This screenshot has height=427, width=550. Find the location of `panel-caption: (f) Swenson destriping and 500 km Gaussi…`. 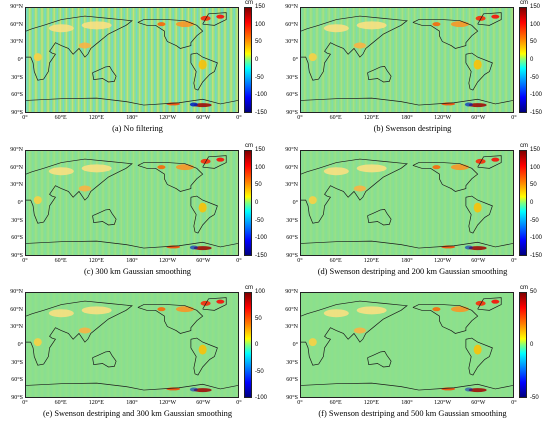

panel-caption: (f) Swenson destriping and 500 km Gaussi… is located at coordinates (412, 413).